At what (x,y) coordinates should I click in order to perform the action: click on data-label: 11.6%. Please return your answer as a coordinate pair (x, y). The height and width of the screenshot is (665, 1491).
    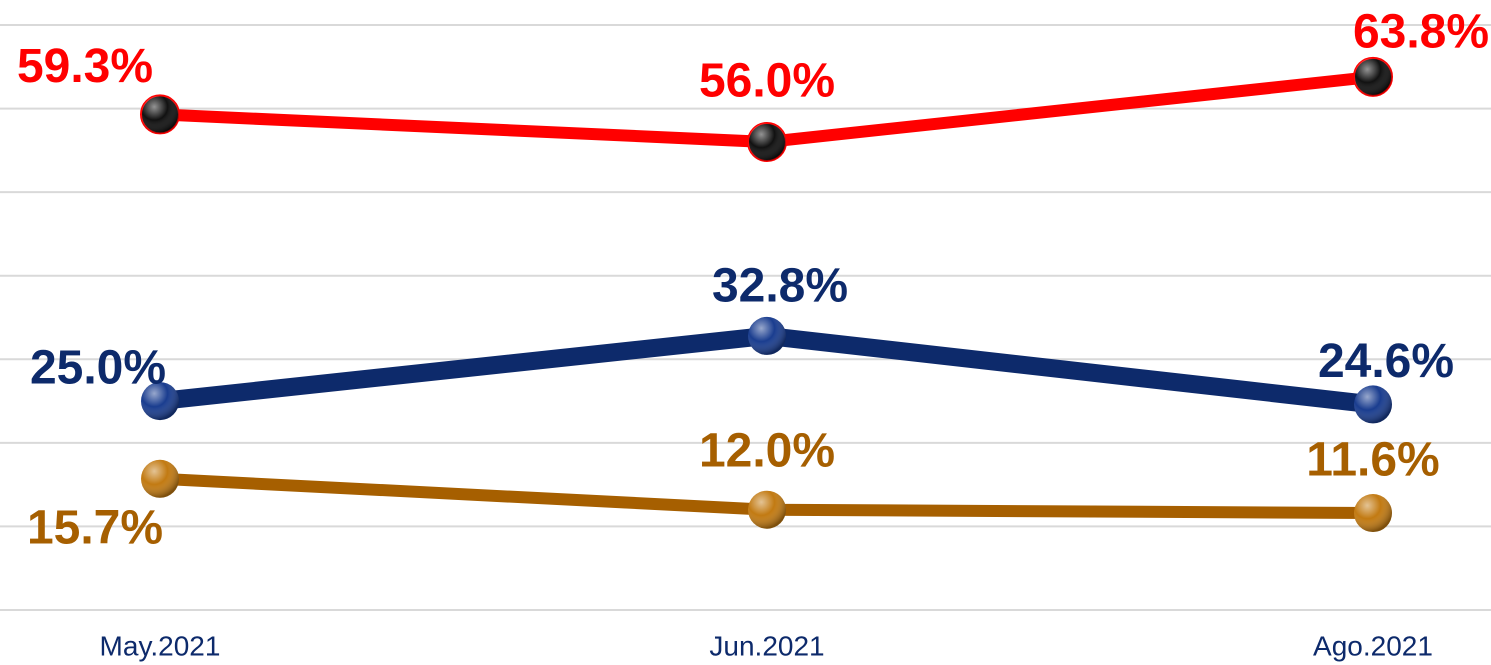
    Looking at the image, I should click on (1372, 460).